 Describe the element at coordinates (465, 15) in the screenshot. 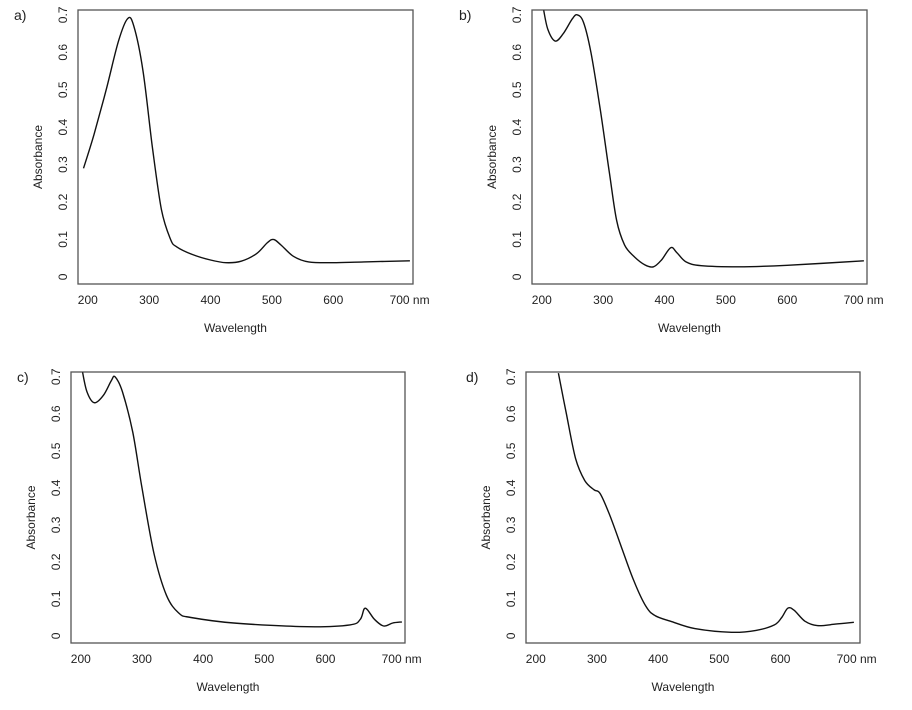

I see `panel-label: b)` at that location.